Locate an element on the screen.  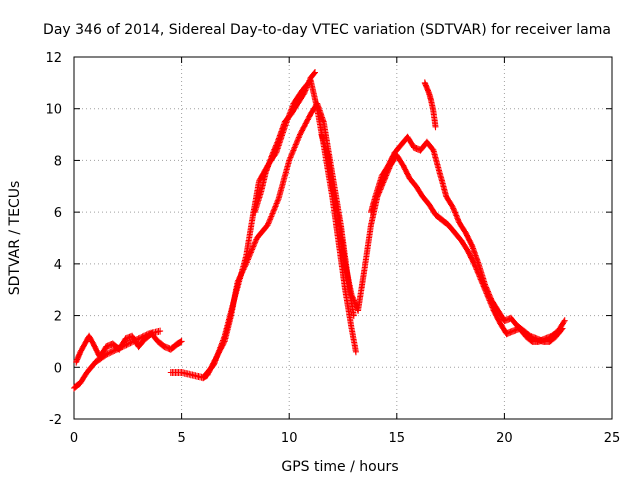
y-tick-label: 8 is located at coordinates (58, 161).